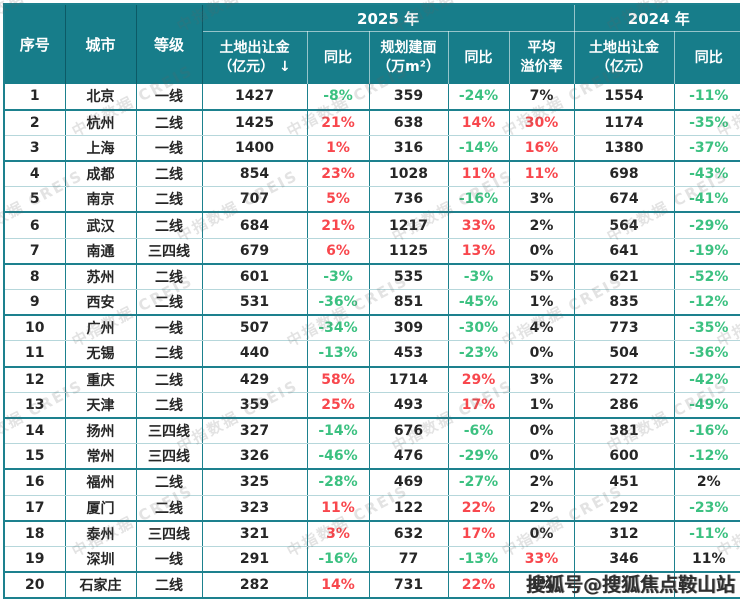 Image resolution: width=740 pixels, height=602 pixels. Describe the element at coordinates (101, 405) in the screenshot. I see `city-name: 天津` at that location.